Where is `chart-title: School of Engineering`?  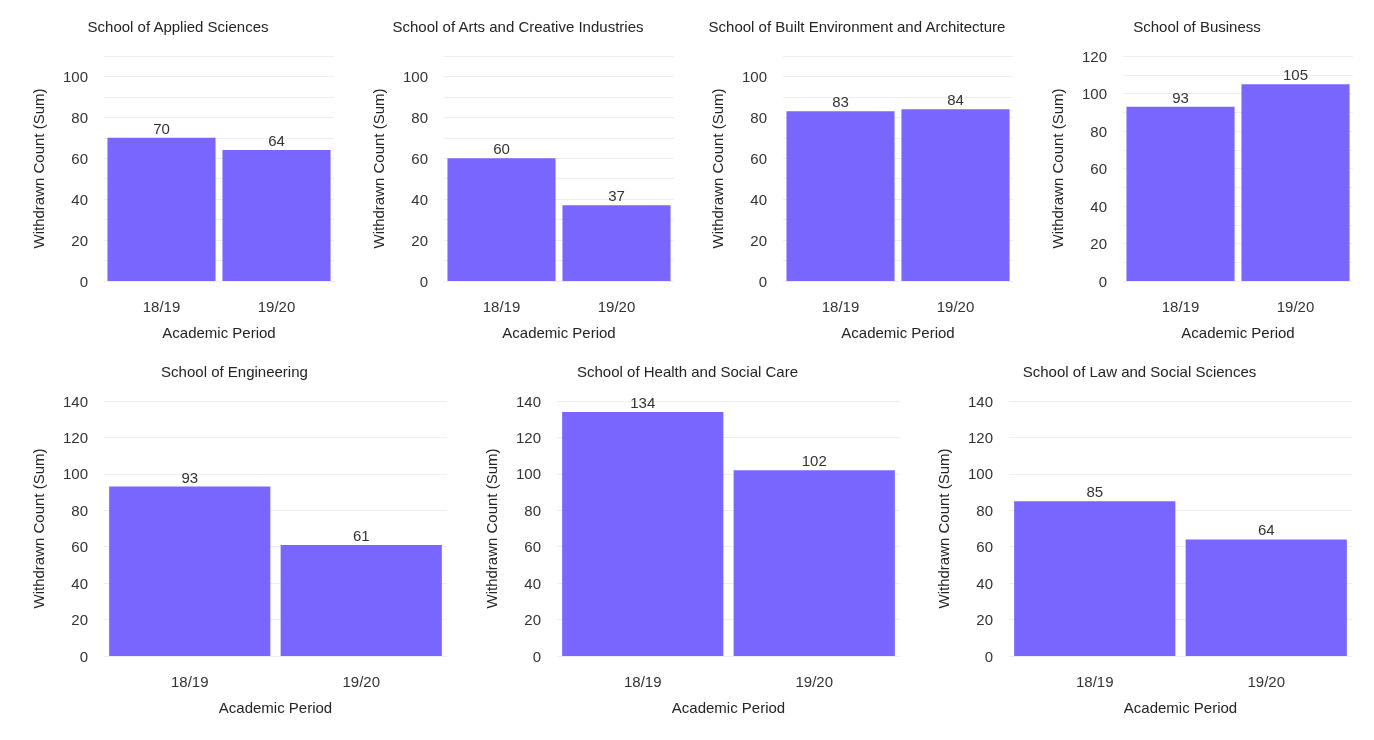 chart-title: School of Engineering is located at coordinates (234, 371).